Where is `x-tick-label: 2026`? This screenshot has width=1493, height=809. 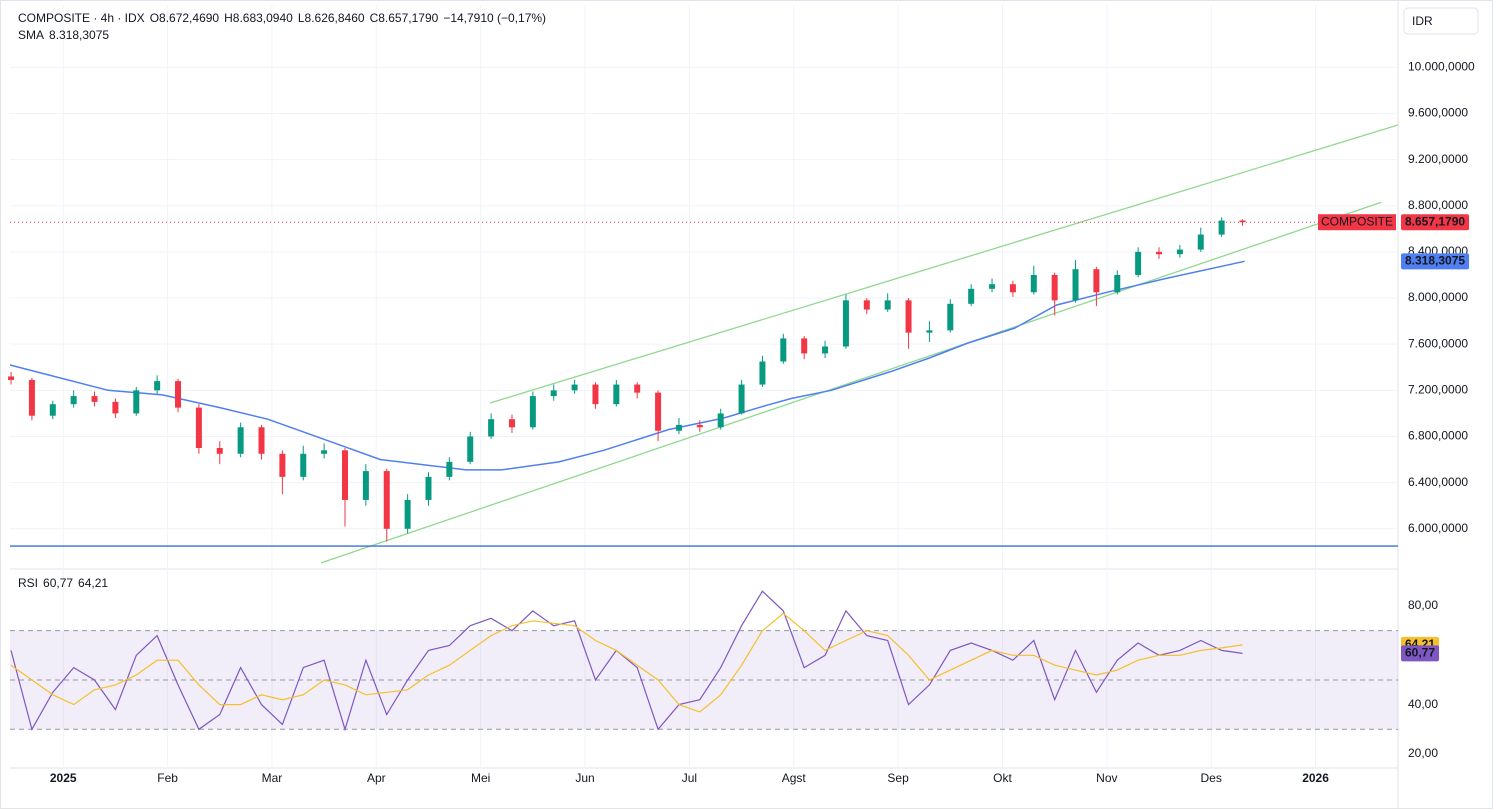
x-tick-label: 2026 is located at coordinates (1315, 778).